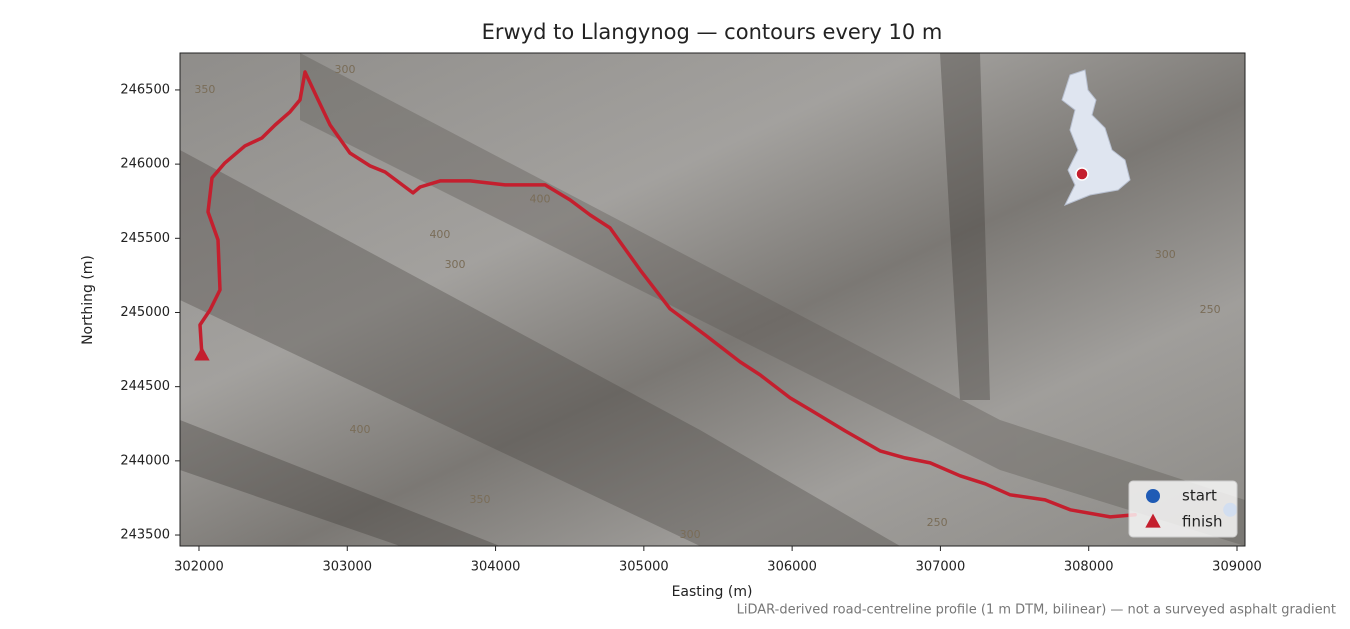 The image size is (1350, 629). Describe the element at coordinates (347, 567) in the screenshot. I see `x-tick-label: 303000` at that location.